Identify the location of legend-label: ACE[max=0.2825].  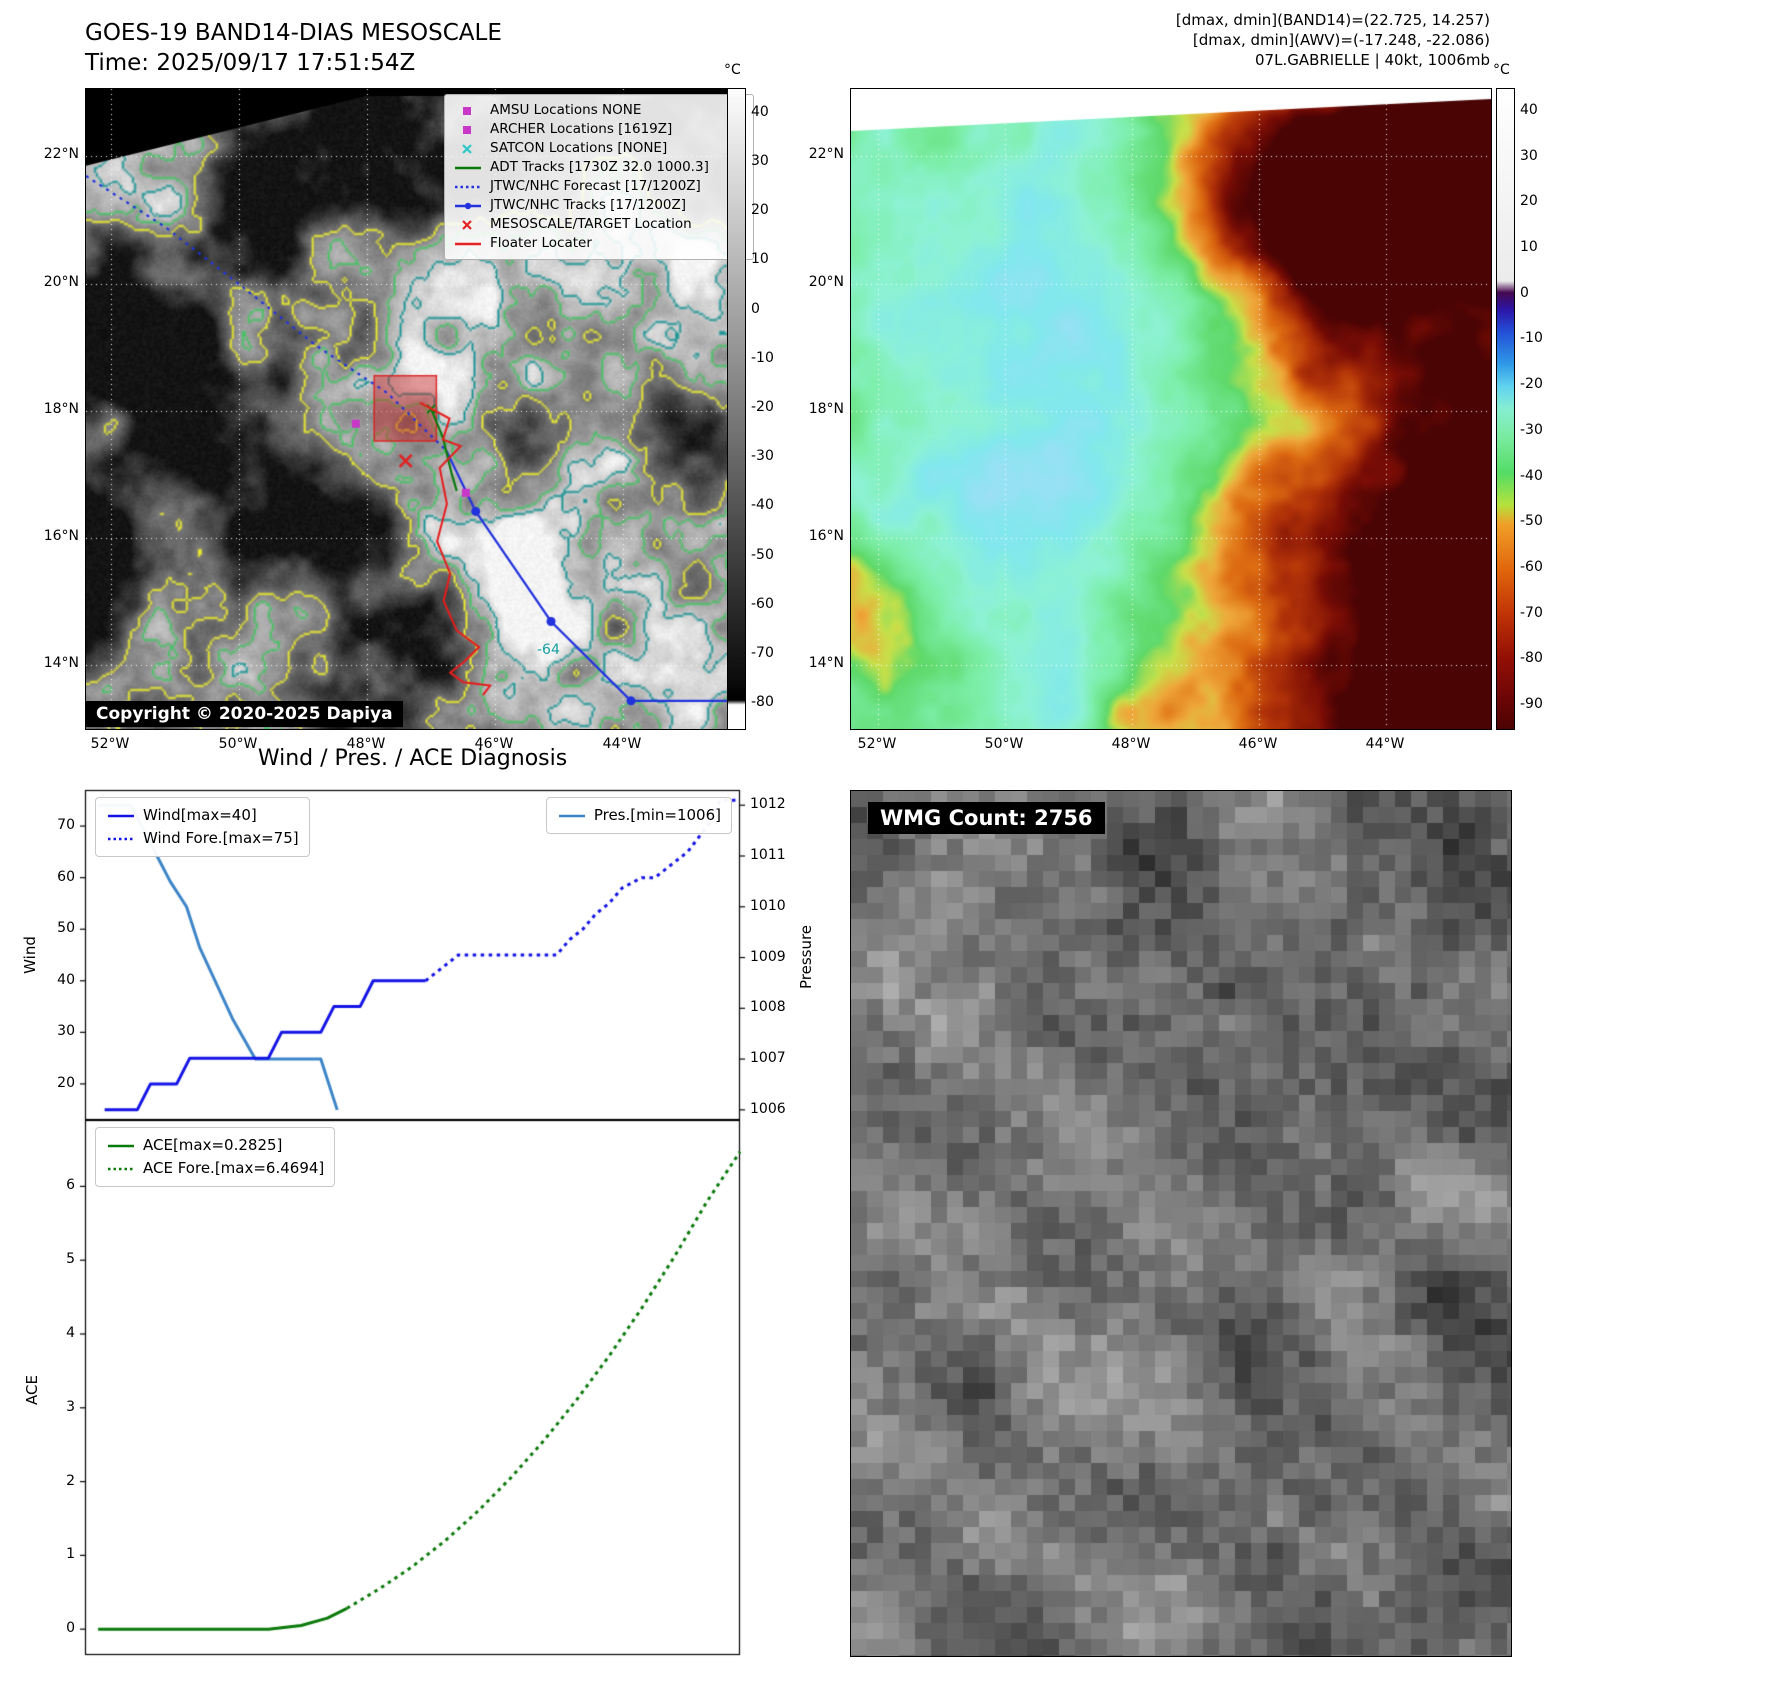
(213, 1145).